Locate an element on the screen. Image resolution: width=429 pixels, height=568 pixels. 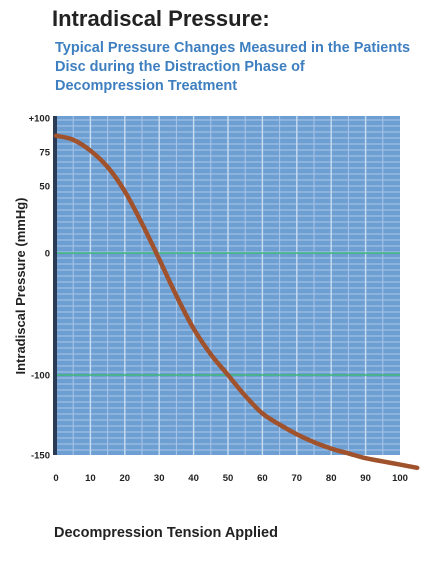
x-tick-label: 80 is located at coordinates (331, 478).